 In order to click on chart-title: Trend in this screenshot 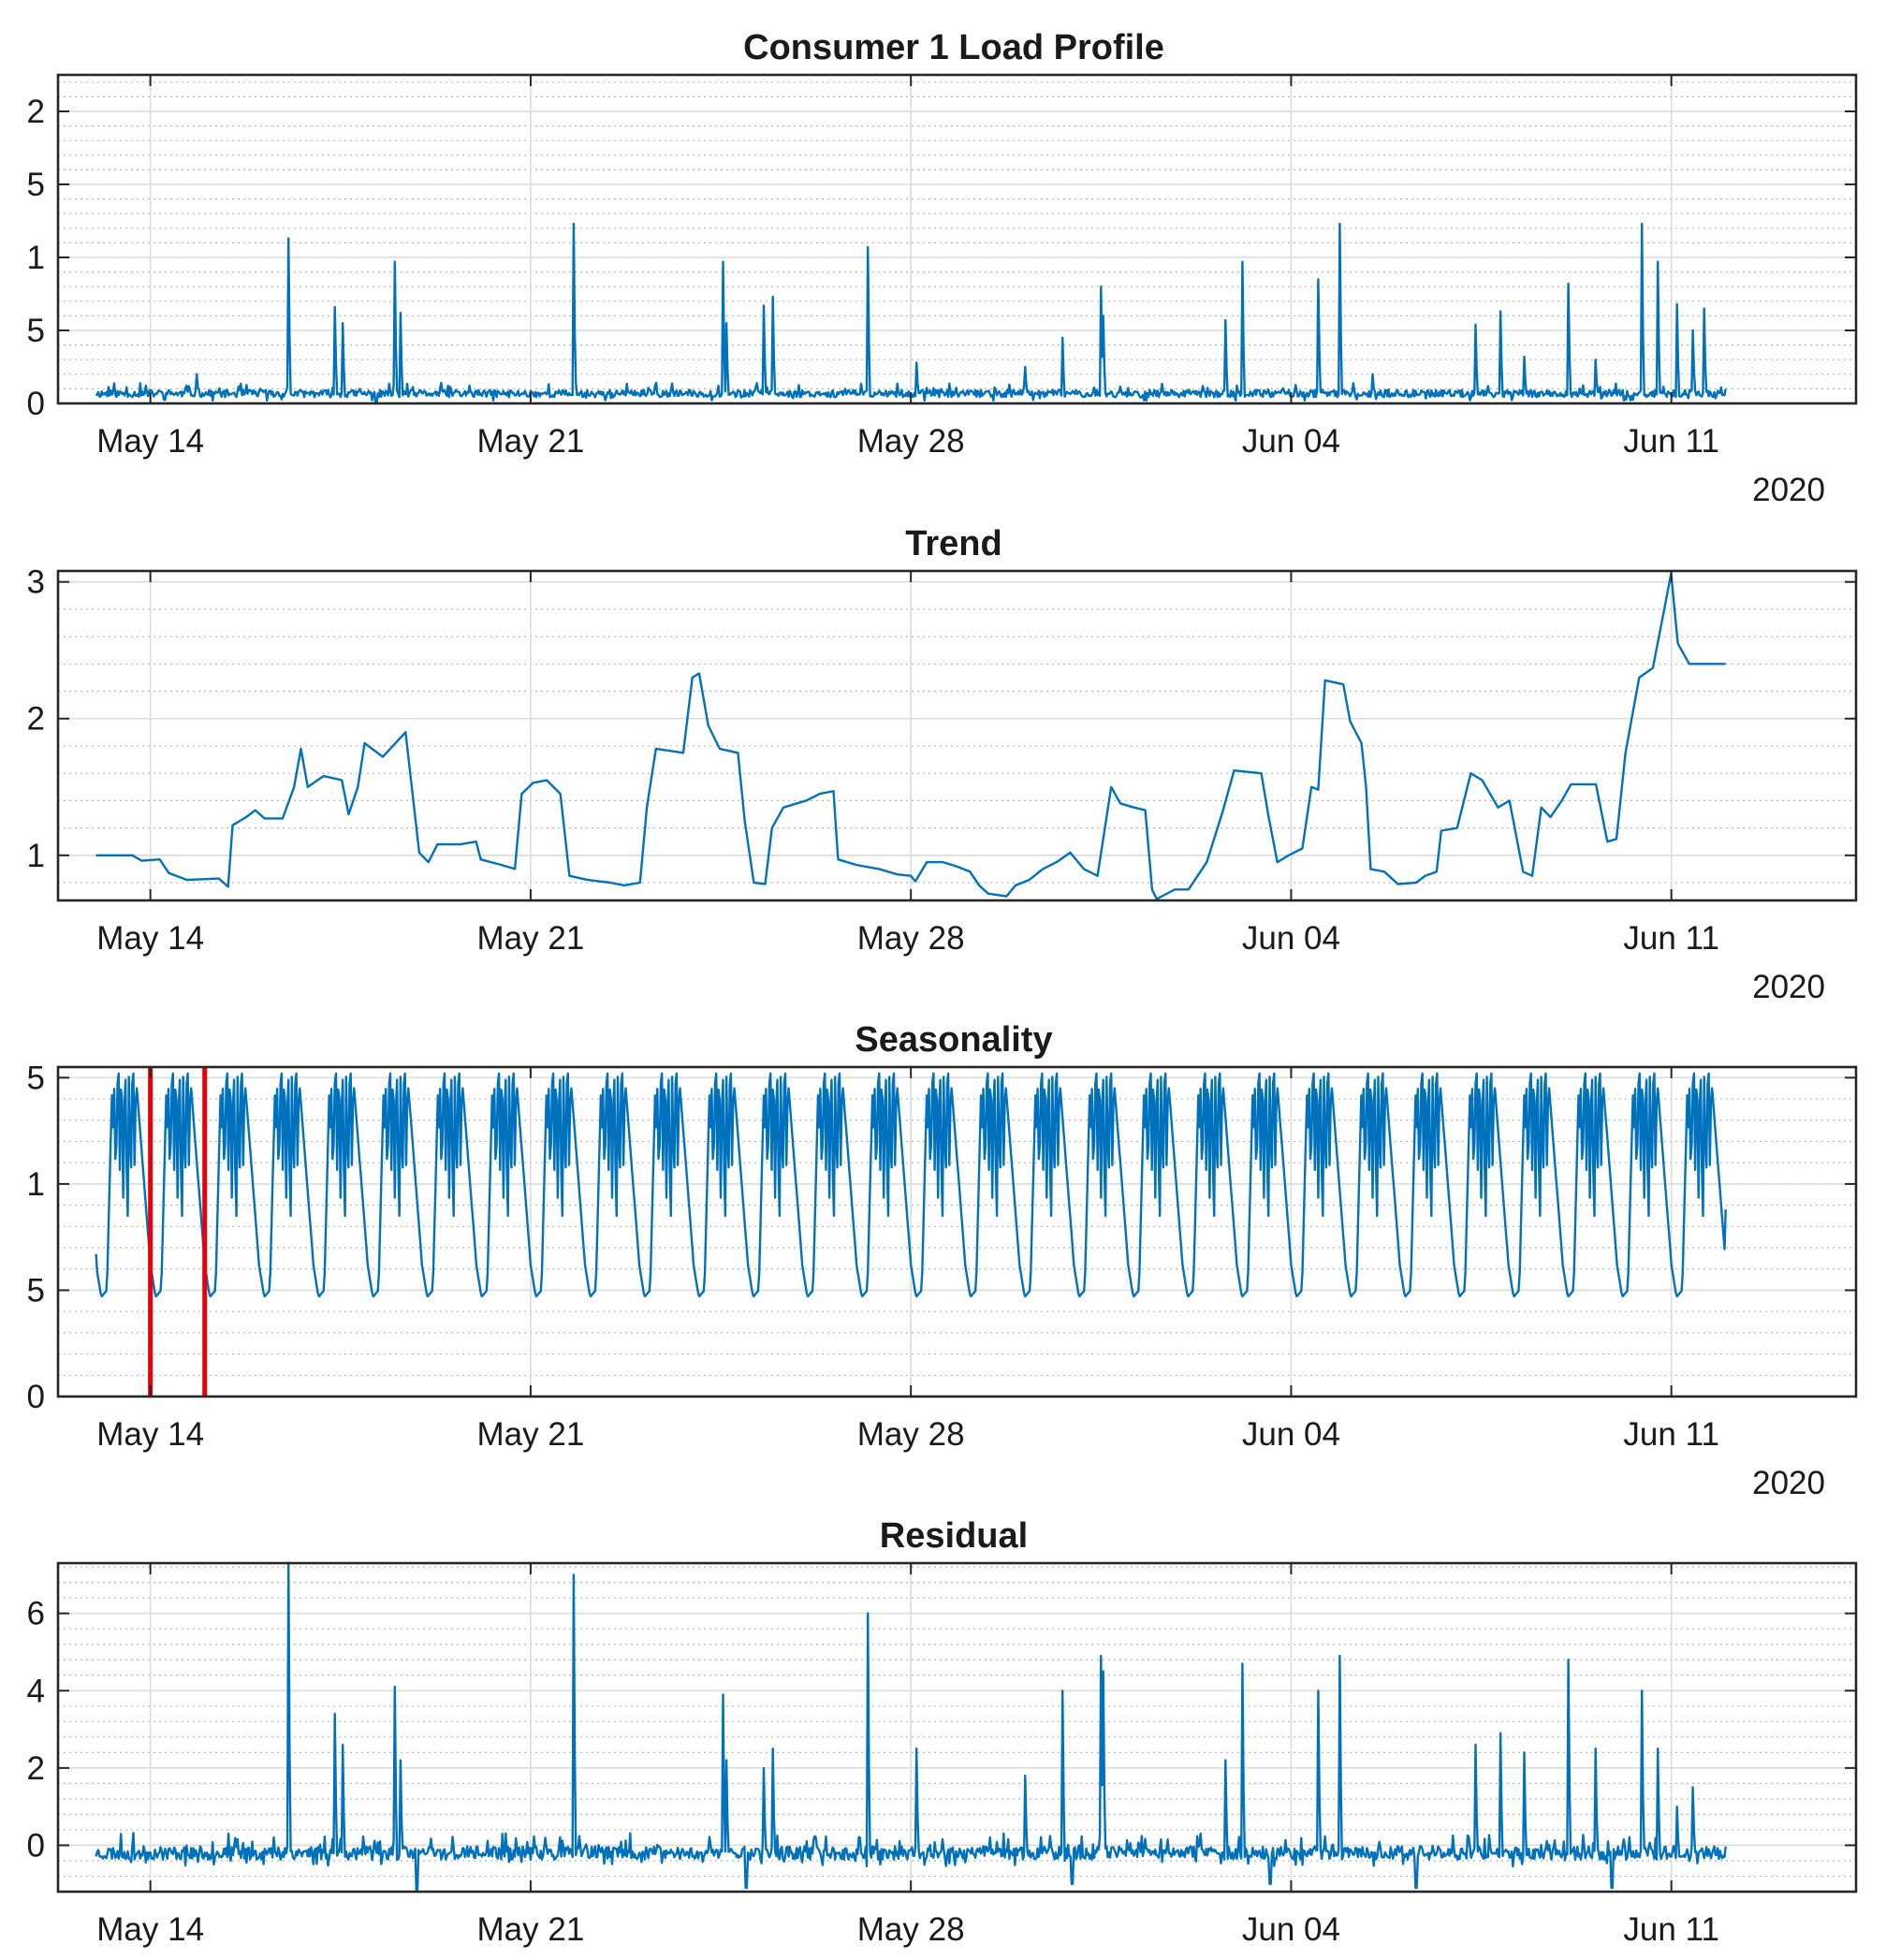, I will do `click(953, 543)`.